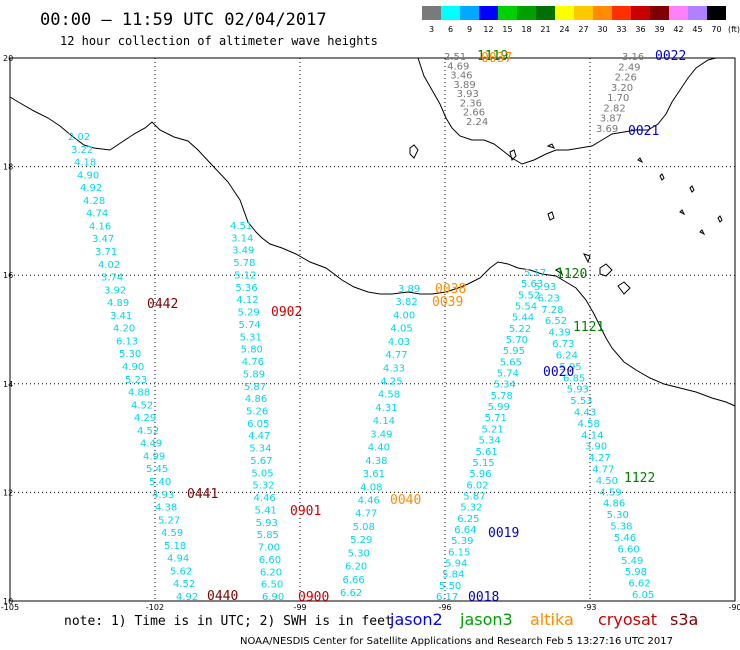 This screenshot has width=740, height=650. What do you see at coordinates (583, 29) in the screenshot?
I see `colorbar-label: 27` at bounding box center [583, 29].